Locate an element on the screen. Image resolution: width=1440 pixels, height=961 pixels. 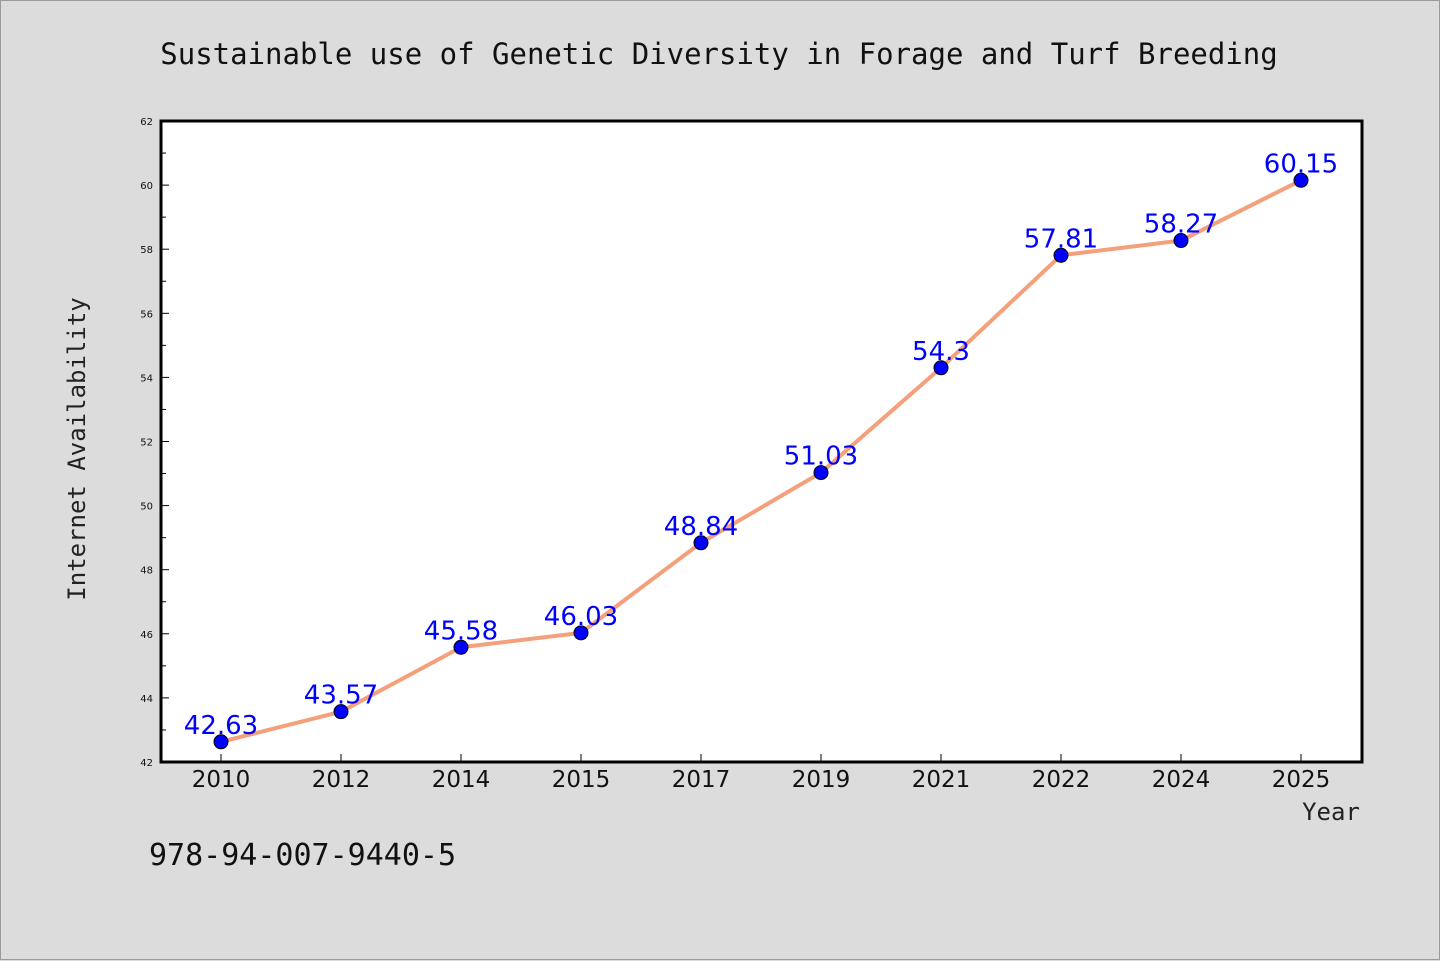
data-label: 57.81 is located at coordinates (1061, 239).